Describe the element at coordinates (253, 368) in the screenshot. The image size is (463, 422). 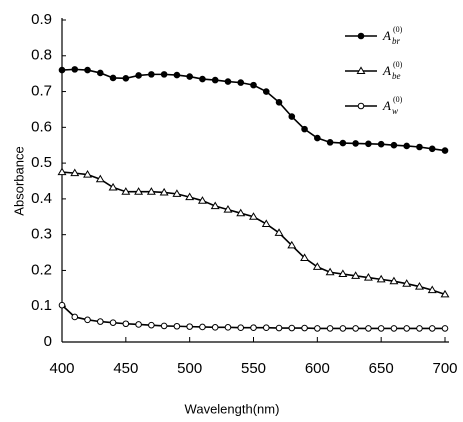
I see `x-tick-label: 550` at that location.